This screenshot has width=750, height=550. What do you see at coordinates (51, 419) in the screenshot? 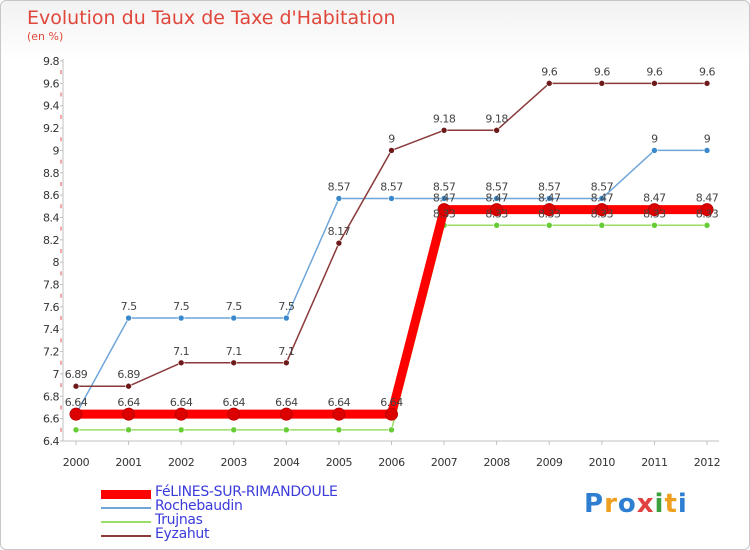
I see `y-tick-label: 6.6` at bounding box center [51, 419].